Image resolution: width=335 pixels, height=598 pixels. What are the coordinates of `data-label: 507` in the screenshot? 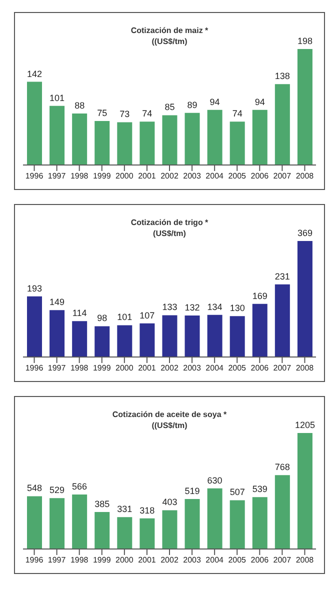 It's located at (237, 492).